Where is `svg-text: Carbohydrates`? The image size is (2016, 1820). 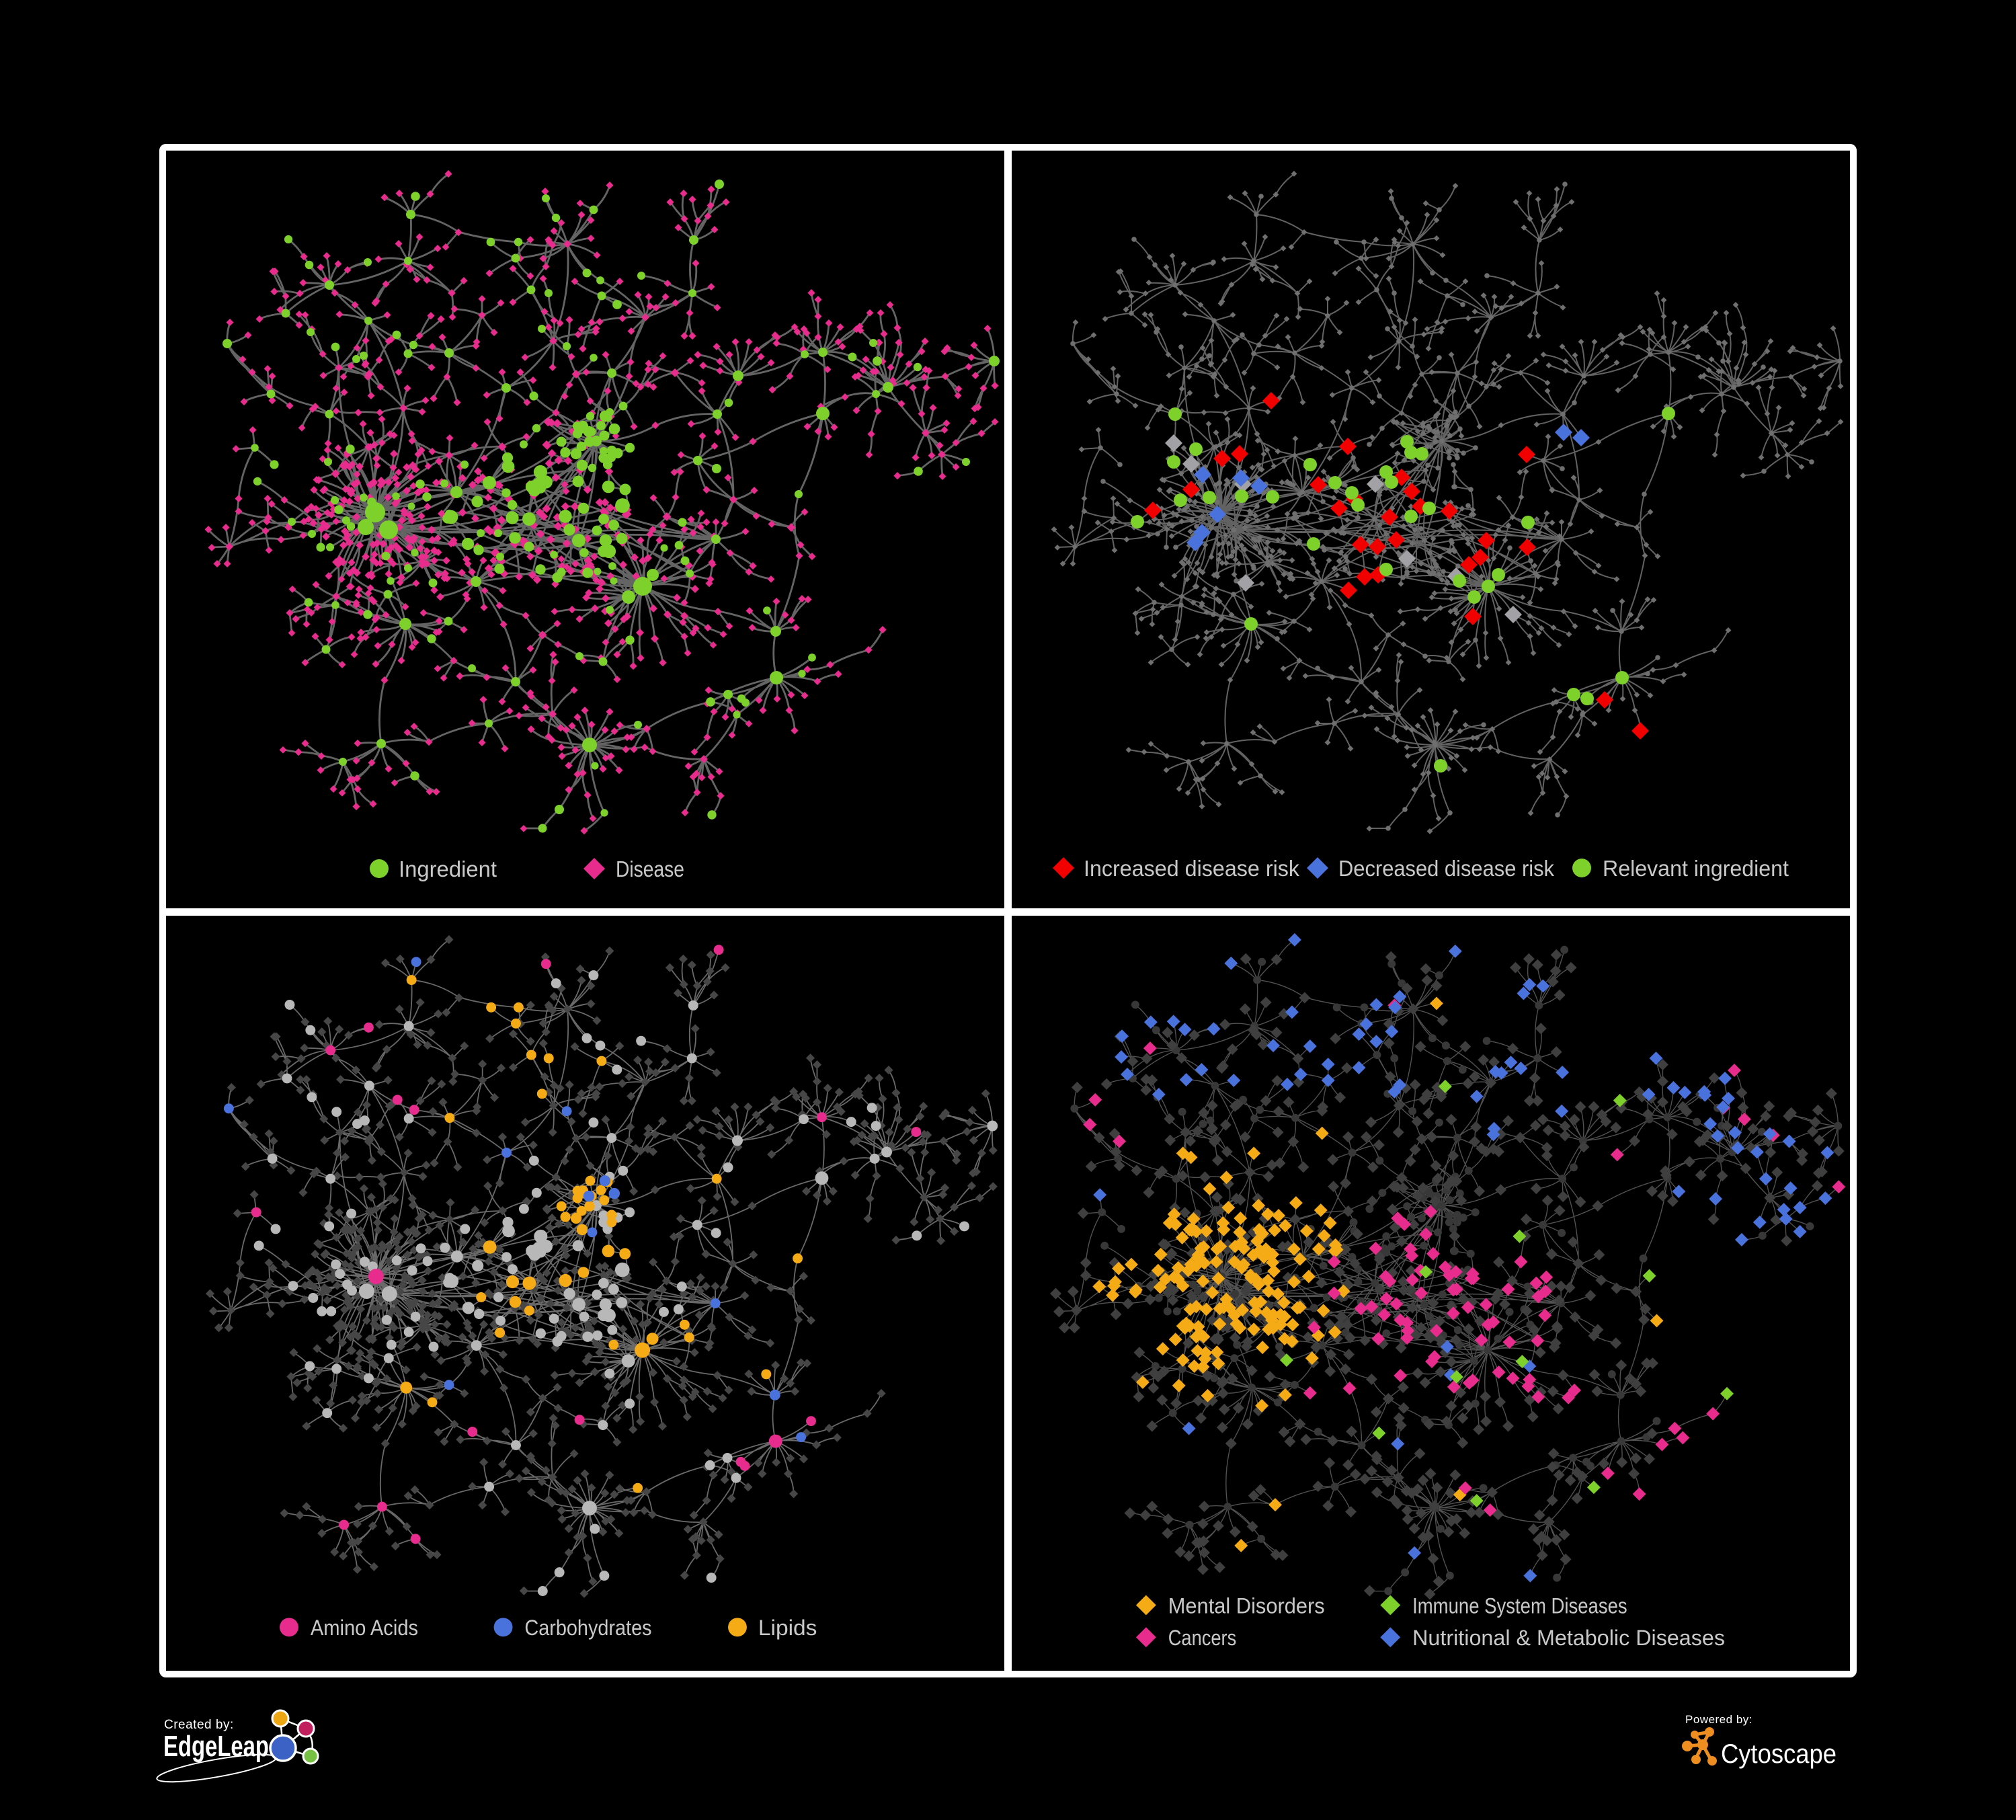
svg-text: Carbohydrates is located at coordinates (587, 1627).